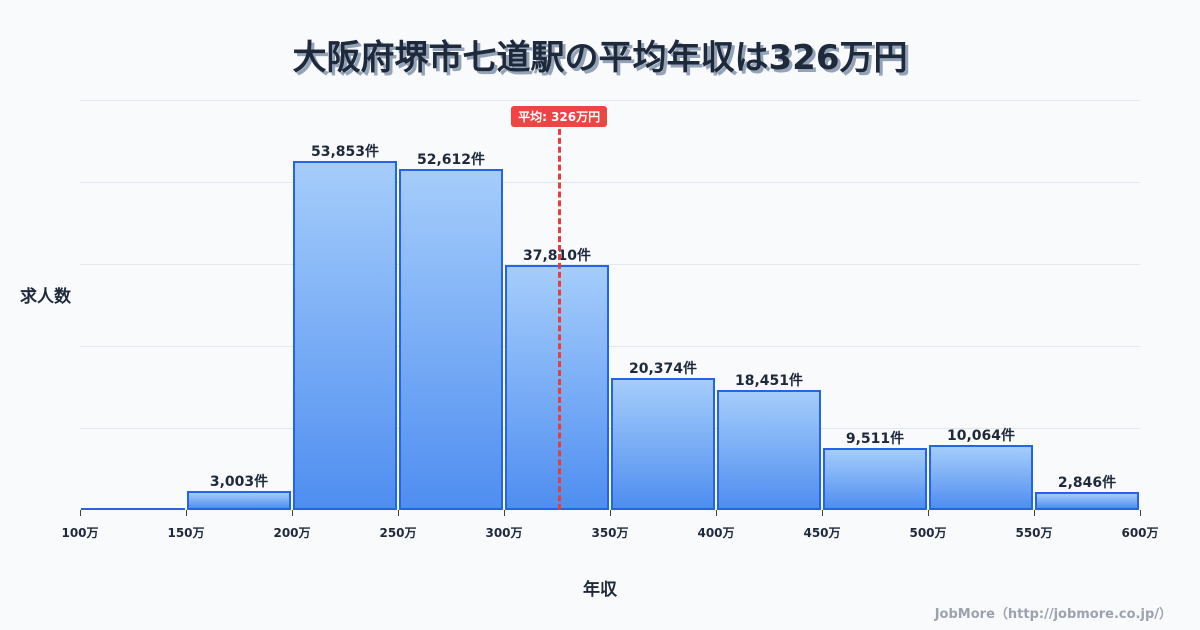  I want to click on x-tick-label: 400万, so click(716, 533).